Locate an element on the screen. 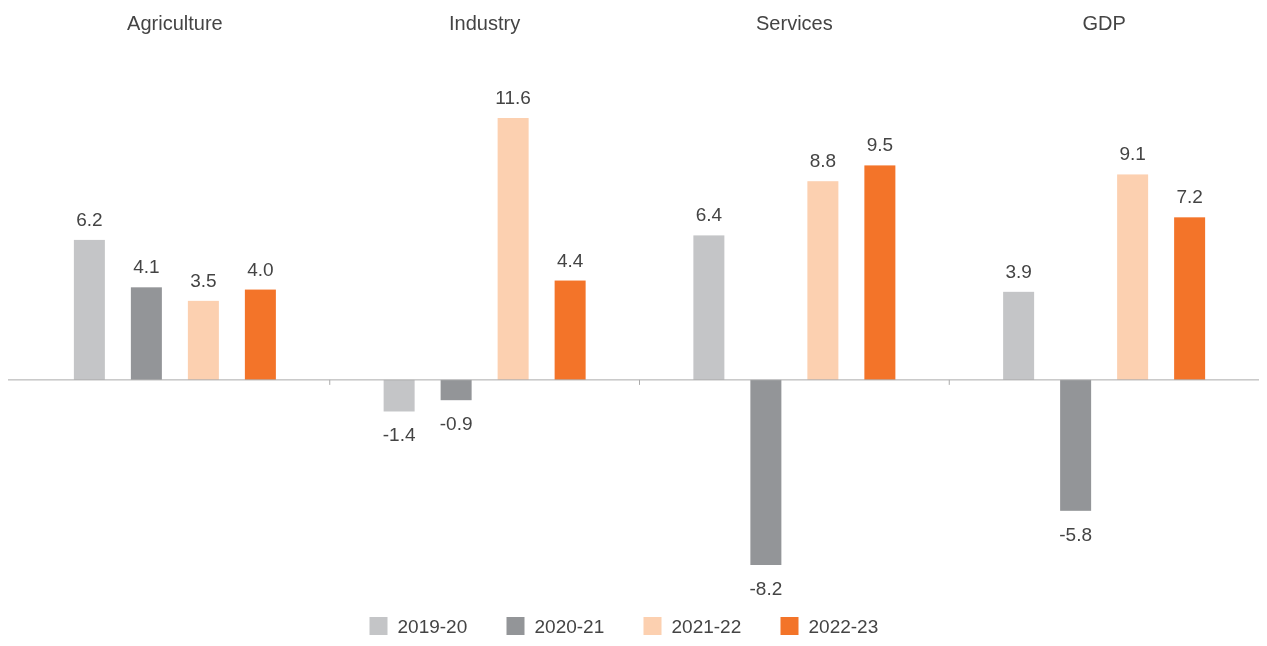  legend-label: 2020-21 is located at coordinates (569, 626).